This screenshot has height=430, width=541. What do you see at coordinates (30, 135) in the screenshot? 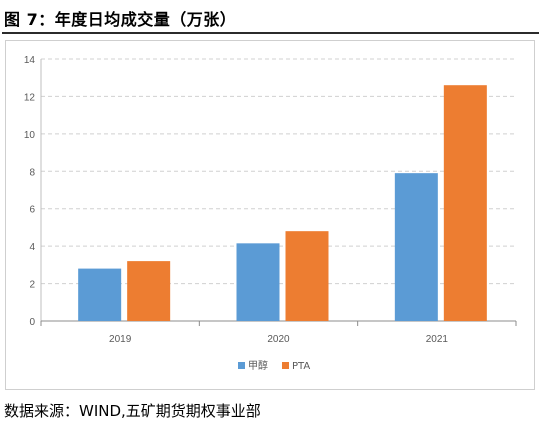
I see `y-tick-label: 10` at bounding box center [30, 135].